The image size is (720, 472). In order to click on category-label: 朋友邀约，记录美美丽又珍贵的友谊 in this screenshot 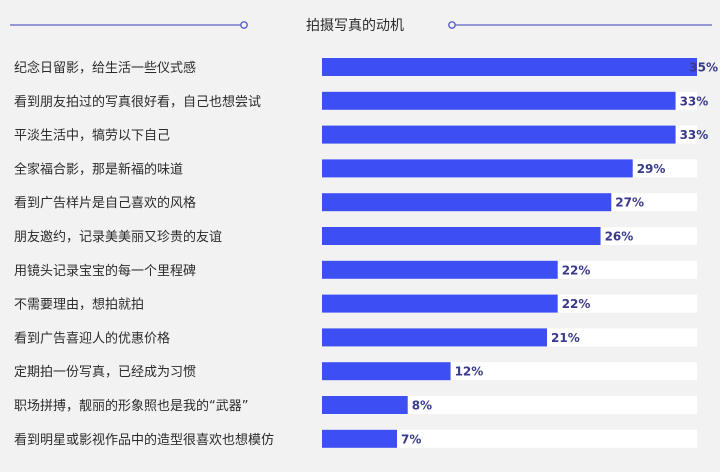, I will do `click(118, 237)`.